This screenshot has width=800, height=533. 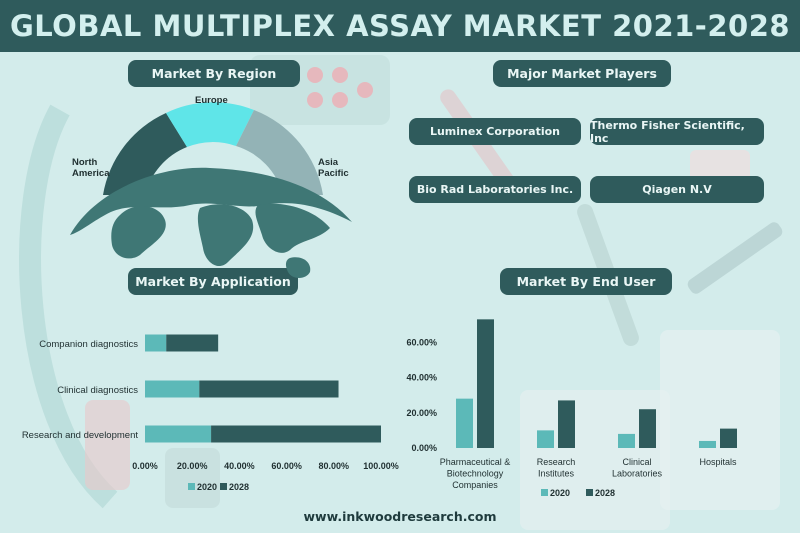 What do you see at coordinates (239, 487) in the screenshot?
I see `app-legend-label: 2028` at bounding box center [239, 487].